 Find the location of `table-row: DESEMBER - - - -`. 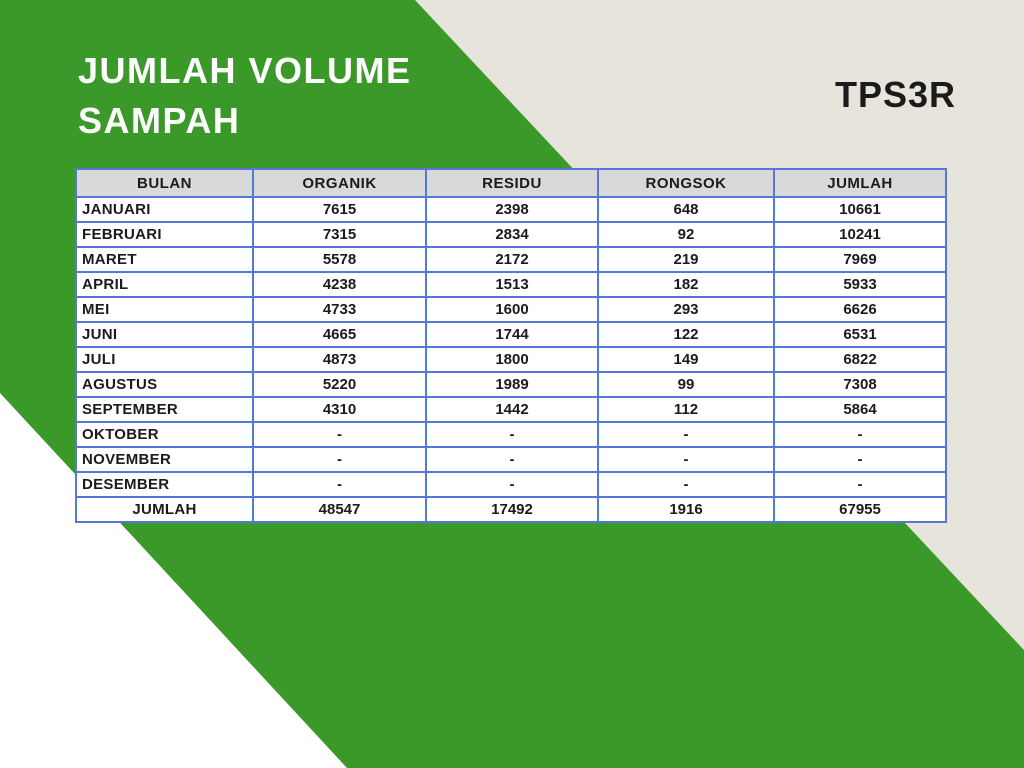

table-row: DESEMBER - - - - is located at coordinates (511, 484).